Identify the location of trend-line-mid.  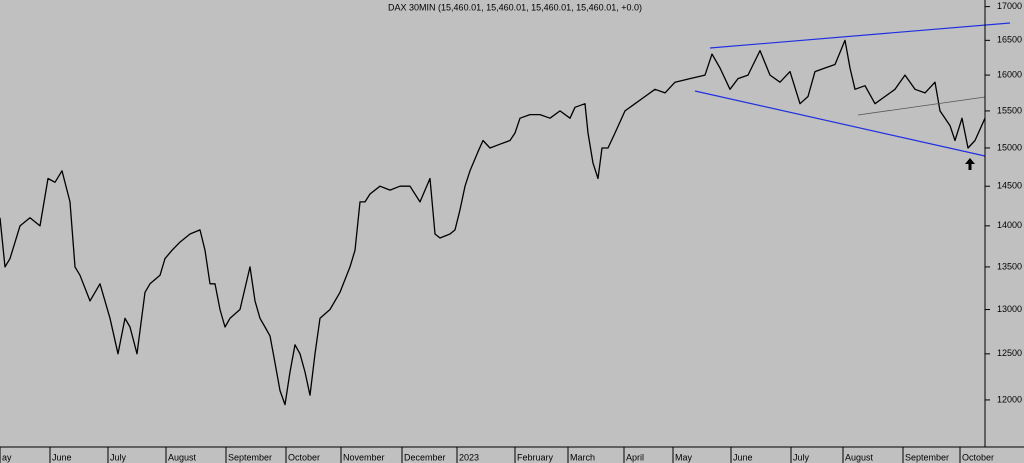
(921, 106).